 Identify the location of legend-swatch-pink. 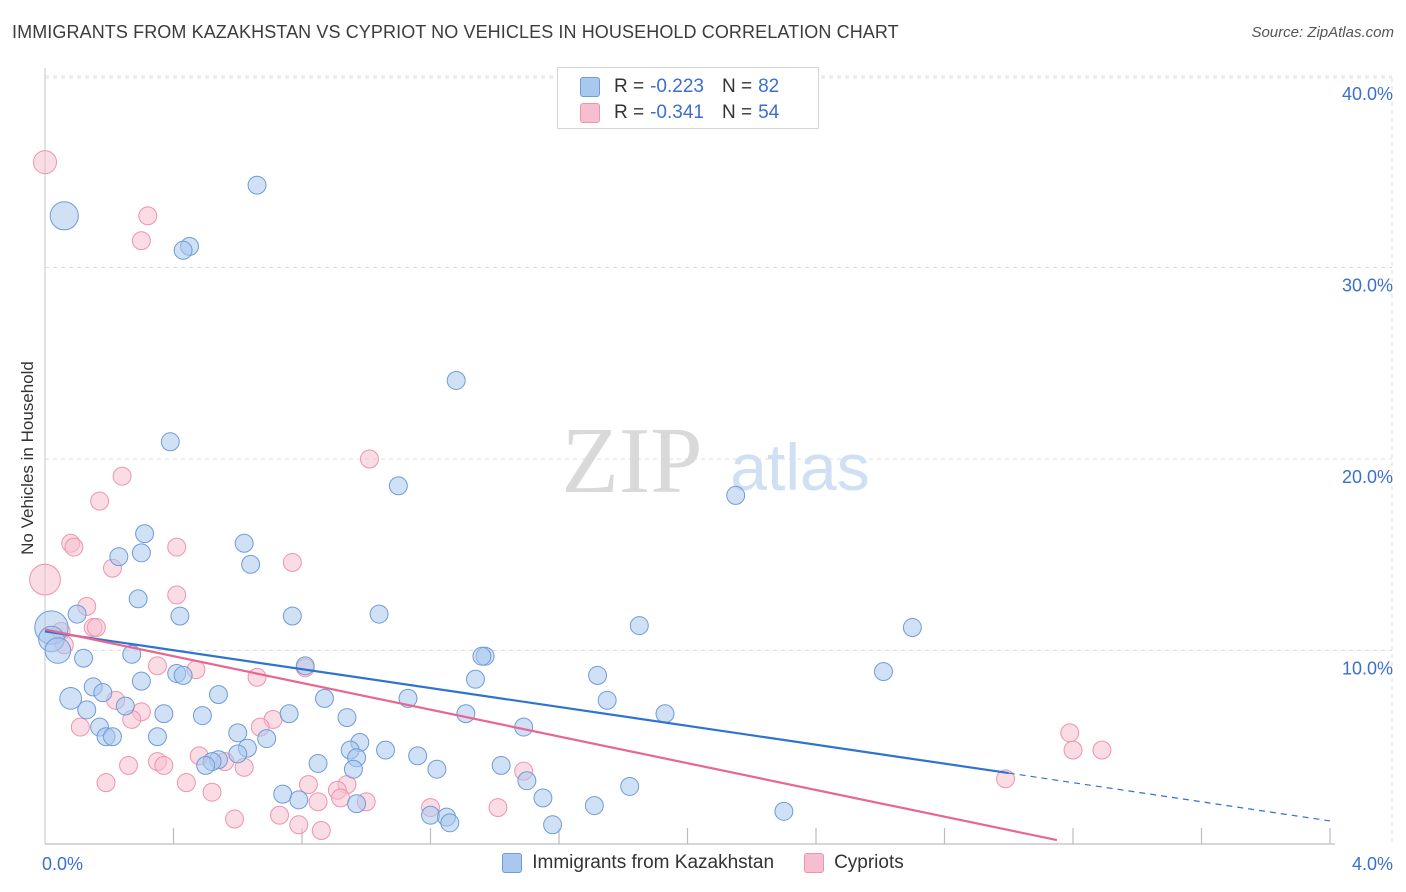
(590, 113).